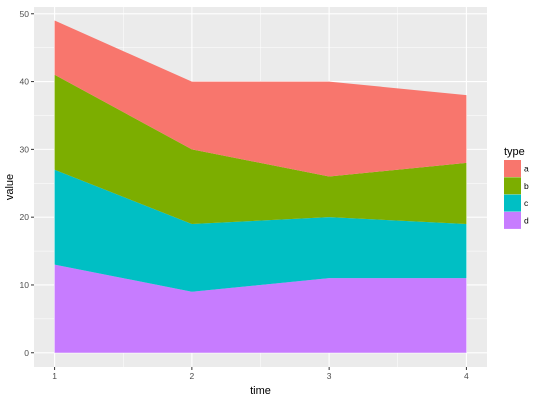  I want to click on legend-label-a: a, so click(526, 169).